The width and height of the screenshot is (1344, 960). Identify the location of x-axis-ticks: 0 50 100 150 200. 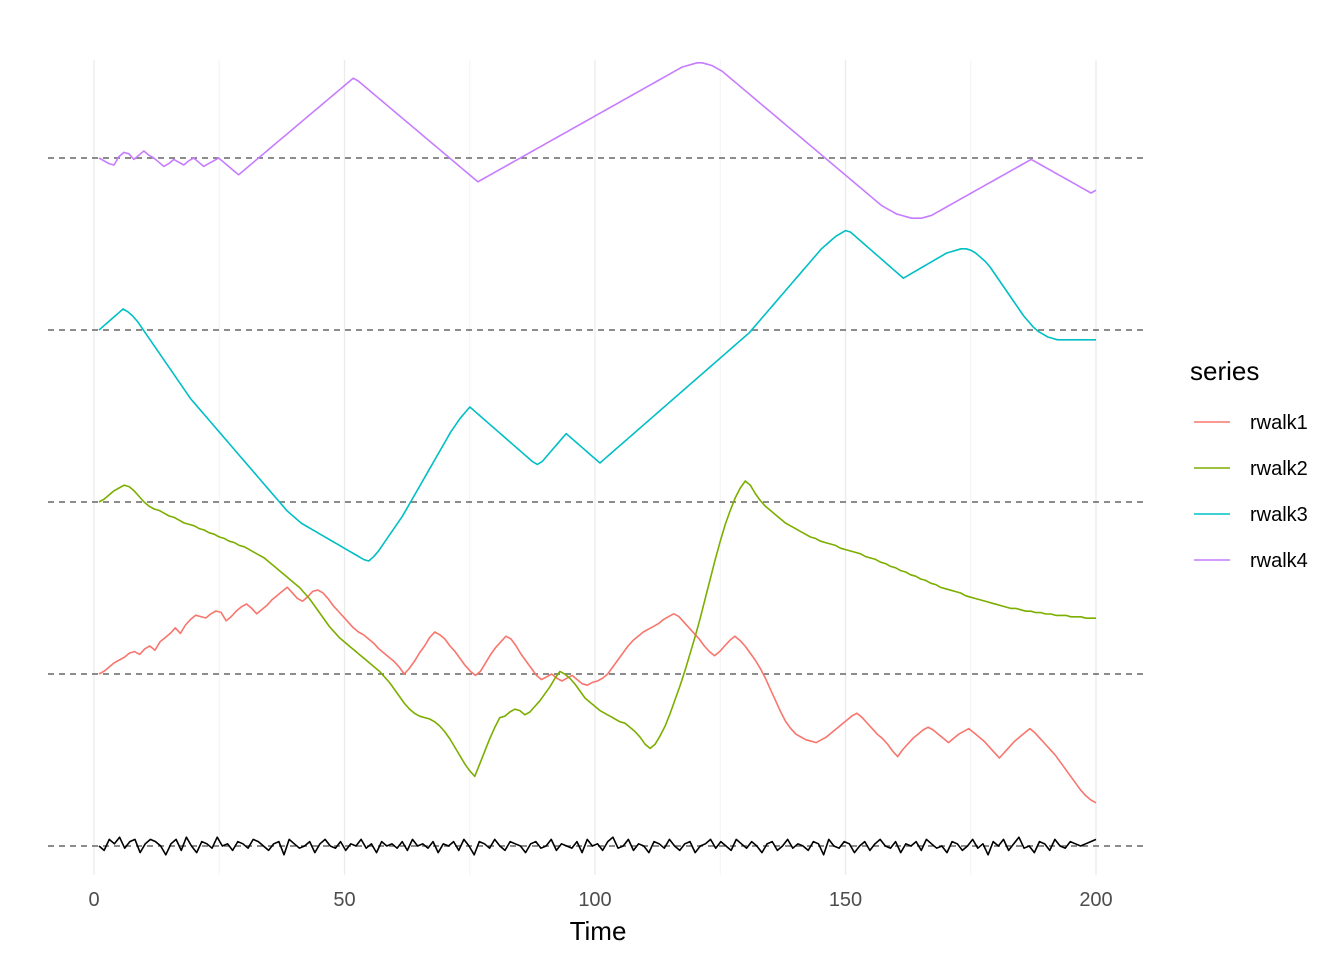
(600, 900).